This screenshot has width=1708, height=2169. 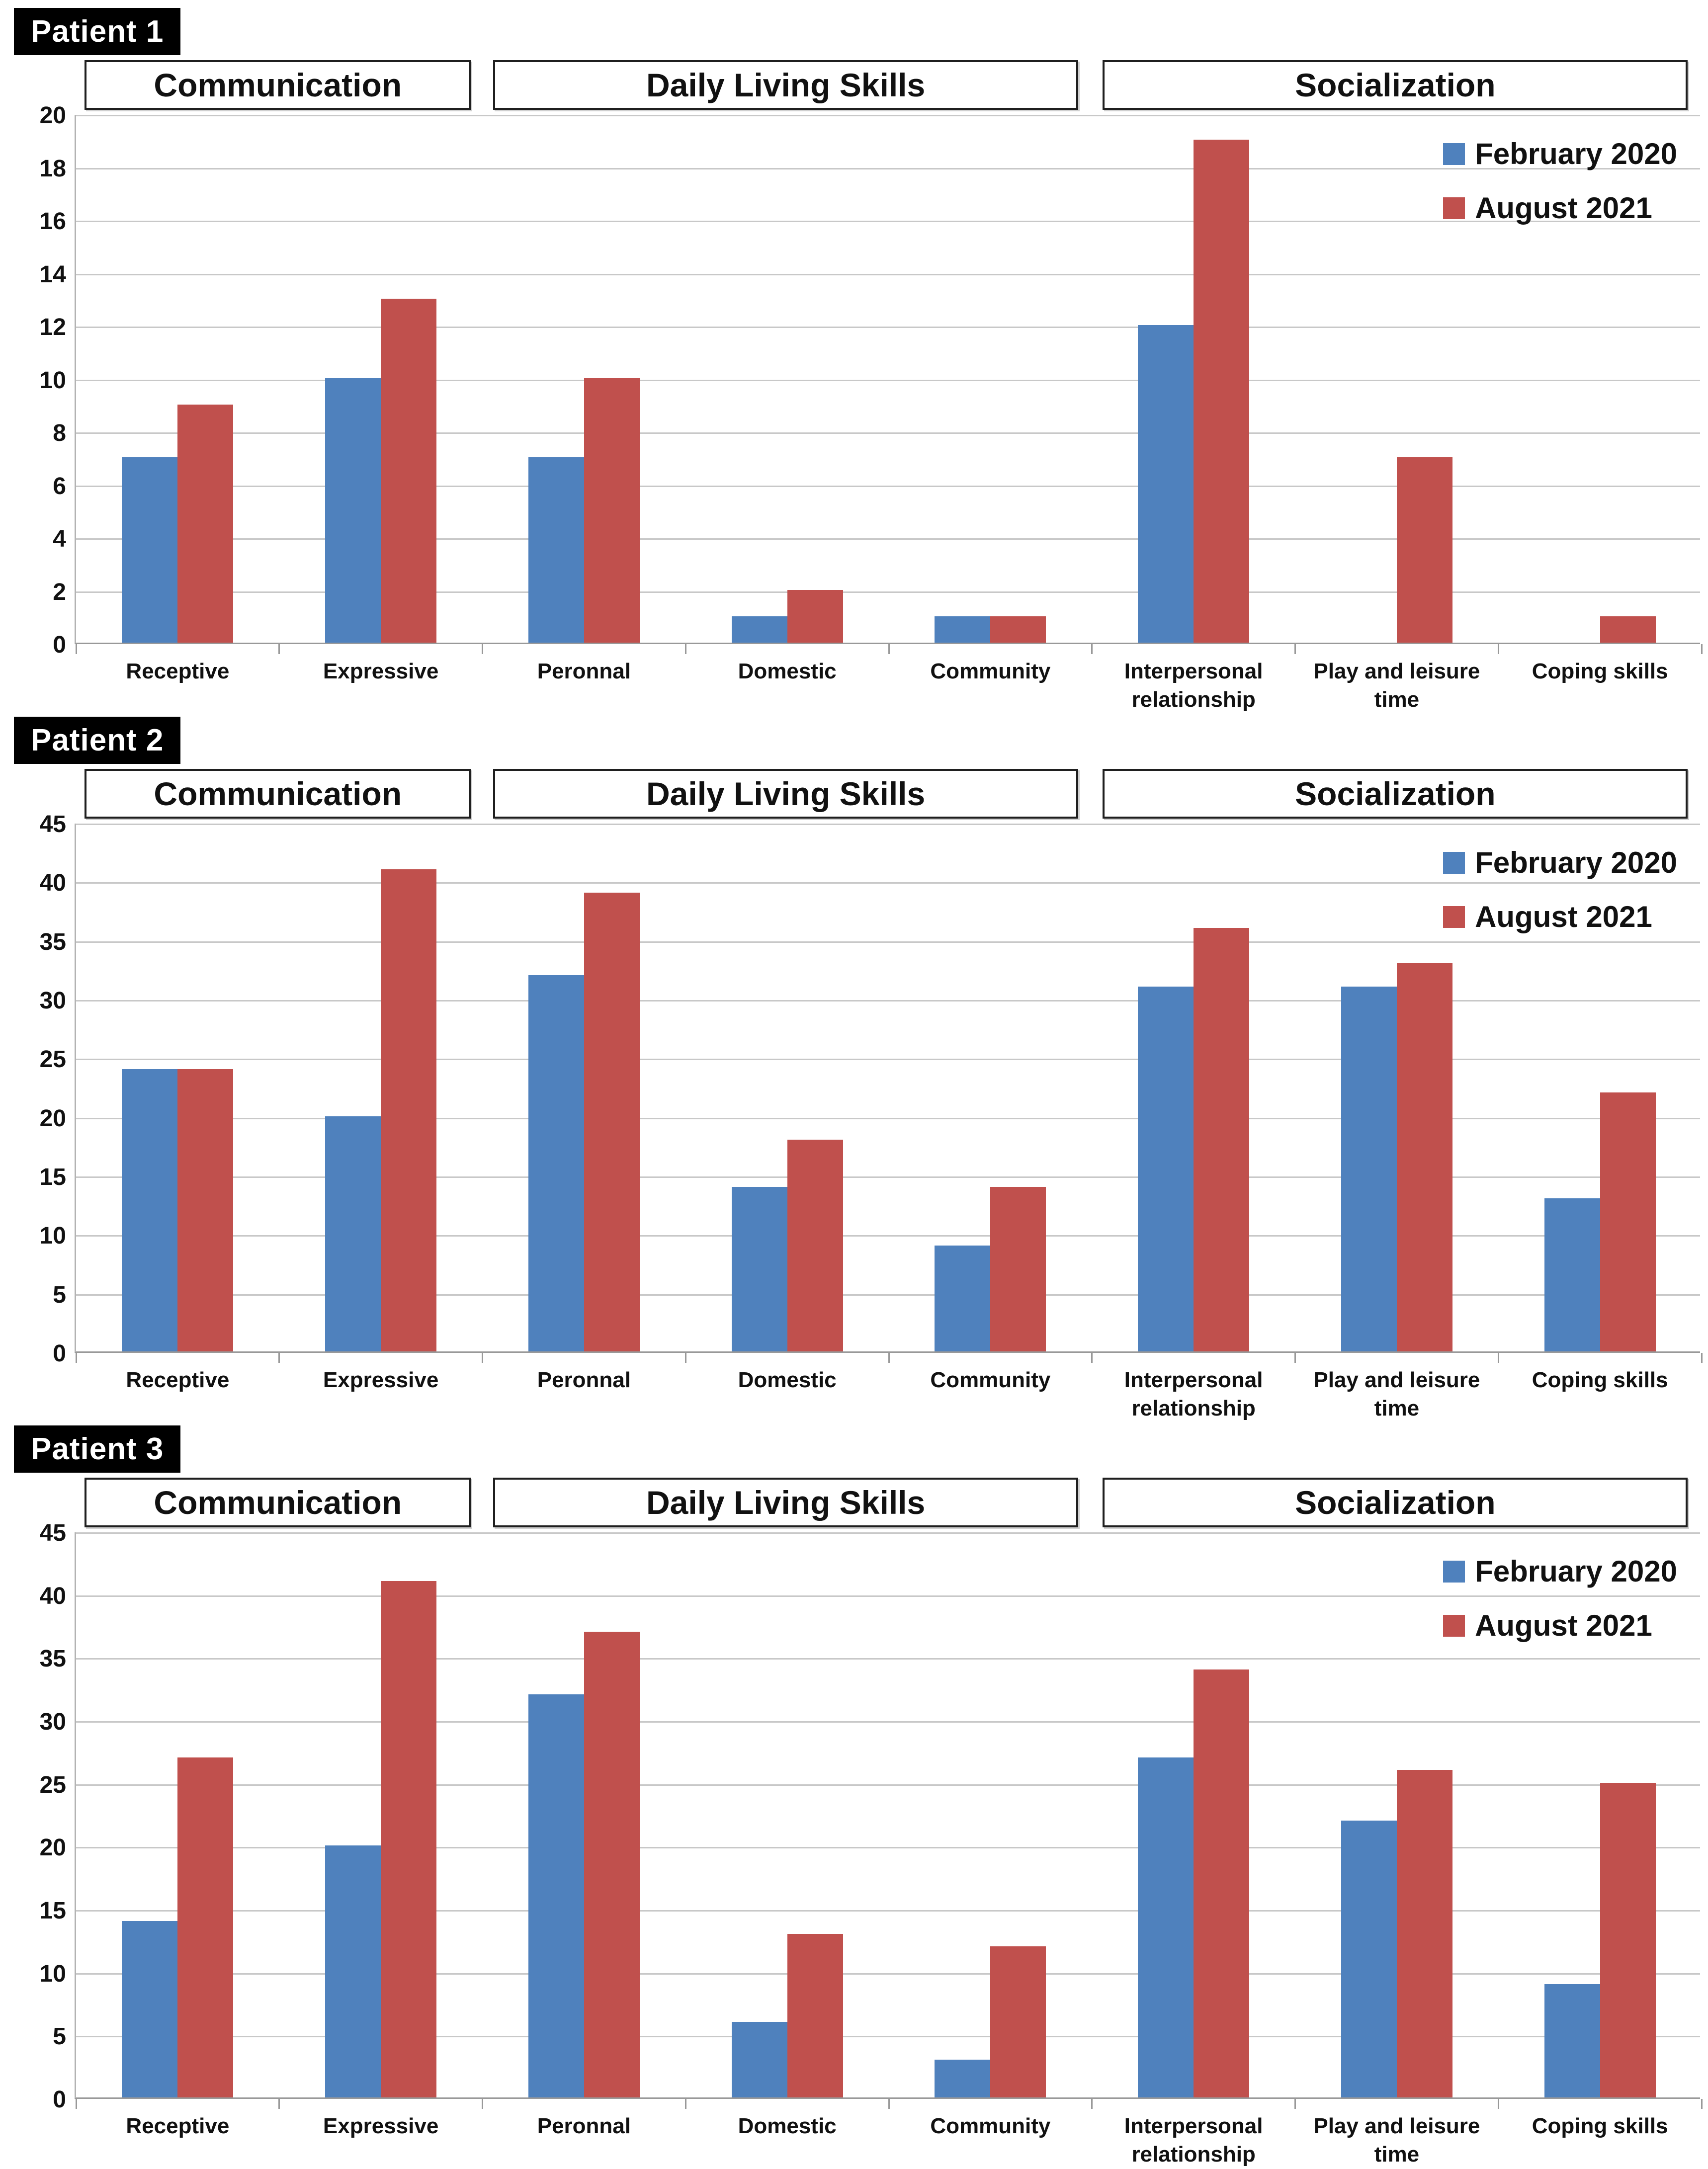 I want to click on y-axis-tick-label: 45, so click(x=52, y=1533).